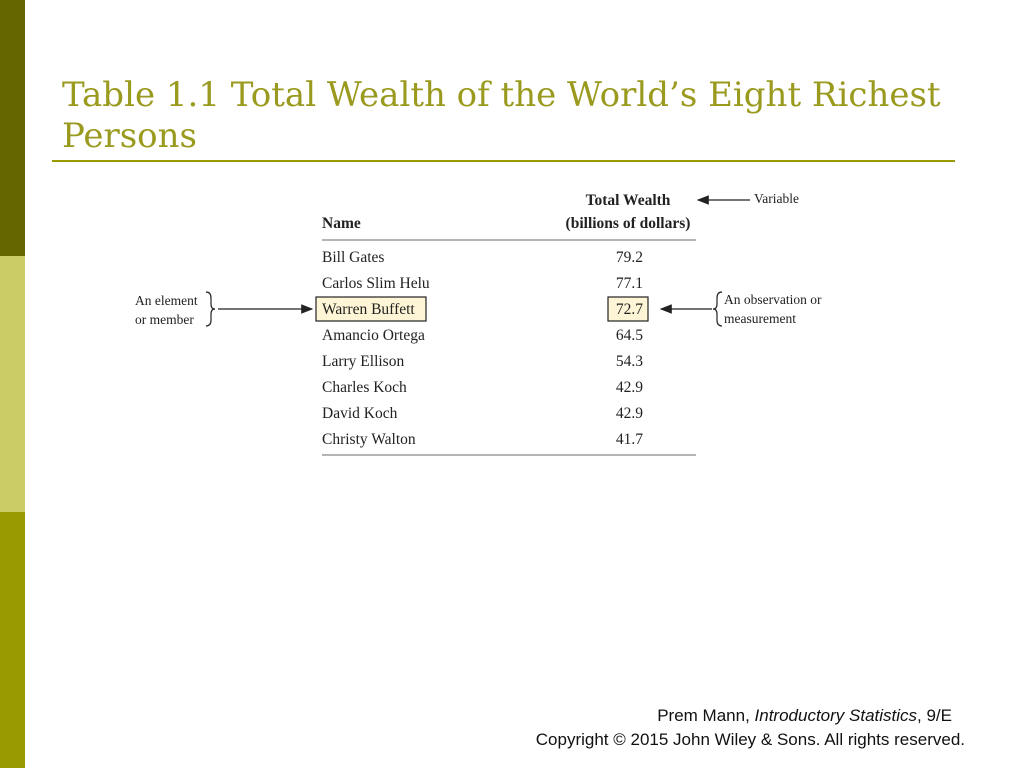 Image resolution: width=1024 pixels, height=768 pixels. I want to click on name-cell: Larry Ellison, so click(363, 361).